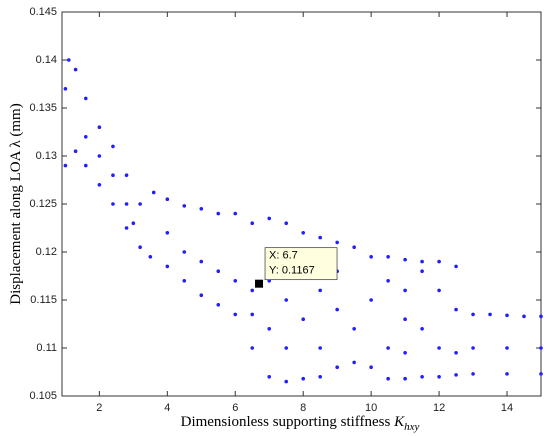  I want to click on x-tick-label: 6, so click(235, 408).